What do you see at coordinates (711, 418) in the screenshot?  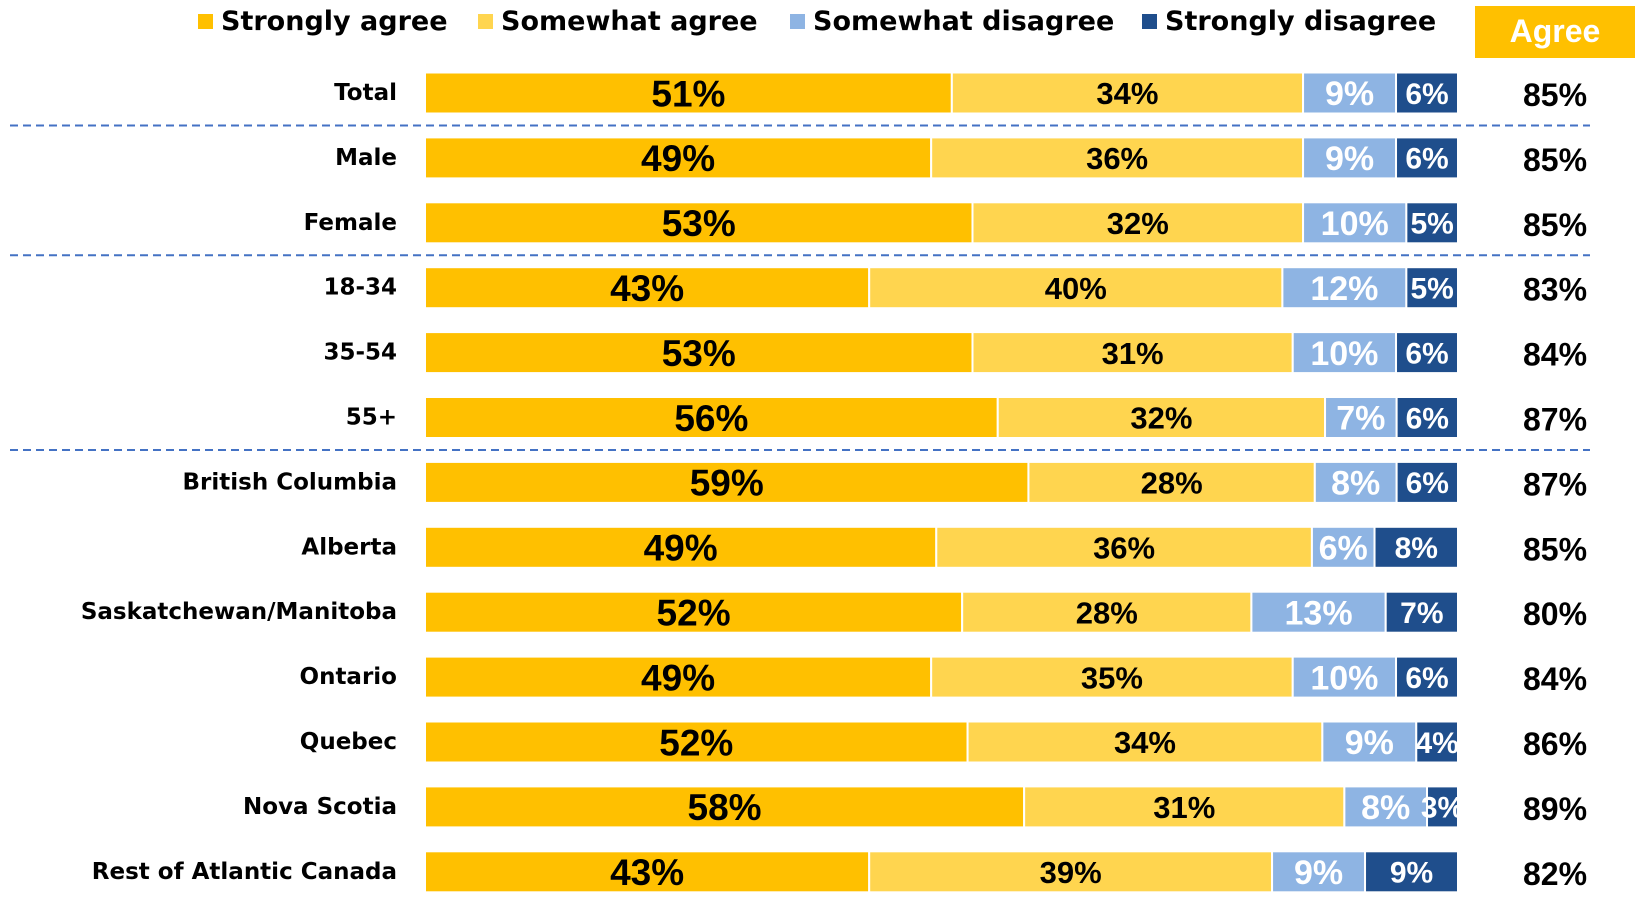 I see `data-label: 56%` at bounding box center [711, 418].